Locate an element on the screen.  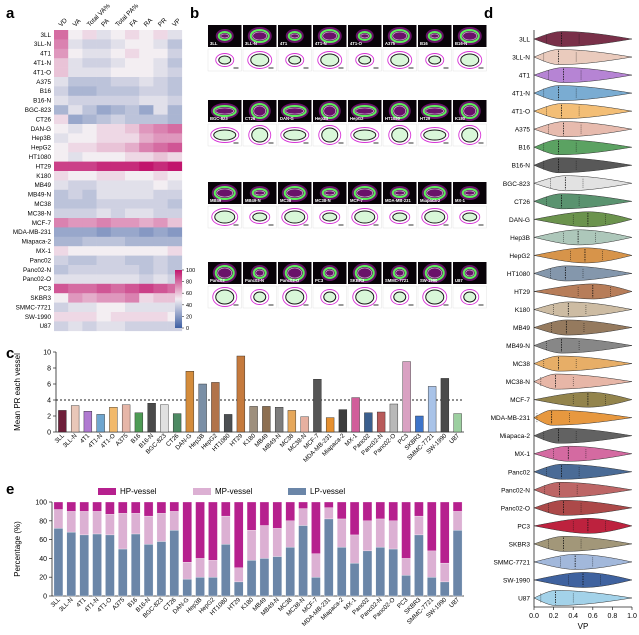
heatmap-row-label: U87 is located at coordinates (45, 326).